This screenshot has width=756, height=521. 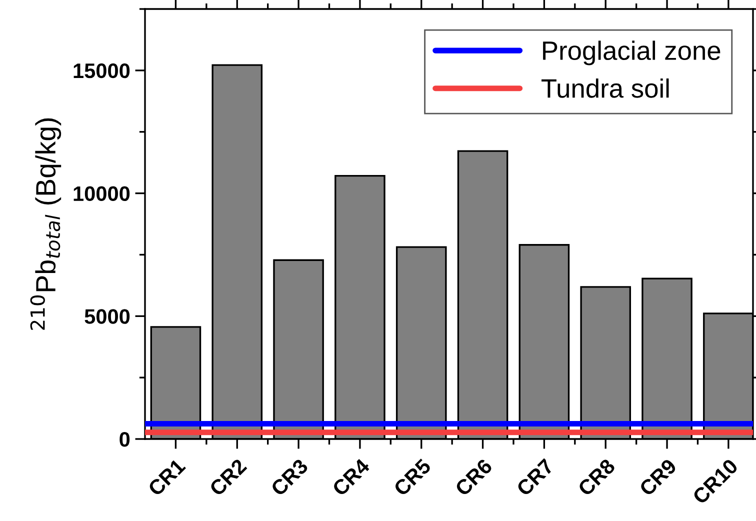 What do you see at coordinates (102, 70) in the screenshot?
I see `y-tick-label: 15000` at bounding box center [102, 70].